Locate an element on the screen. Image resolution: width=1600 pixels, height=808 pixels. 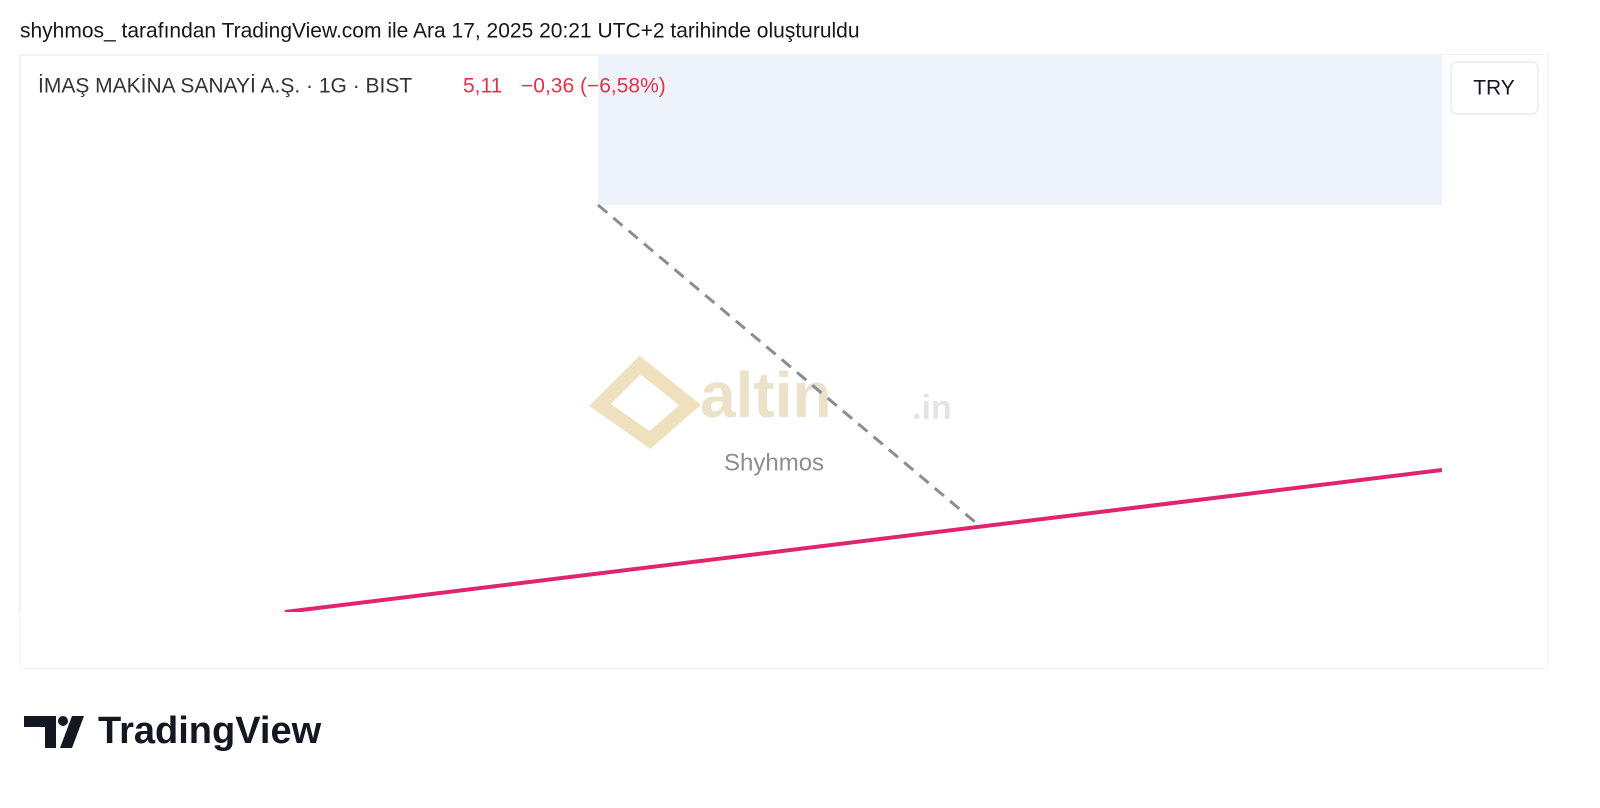
x-axis-band is located at coordinates (731, 640).